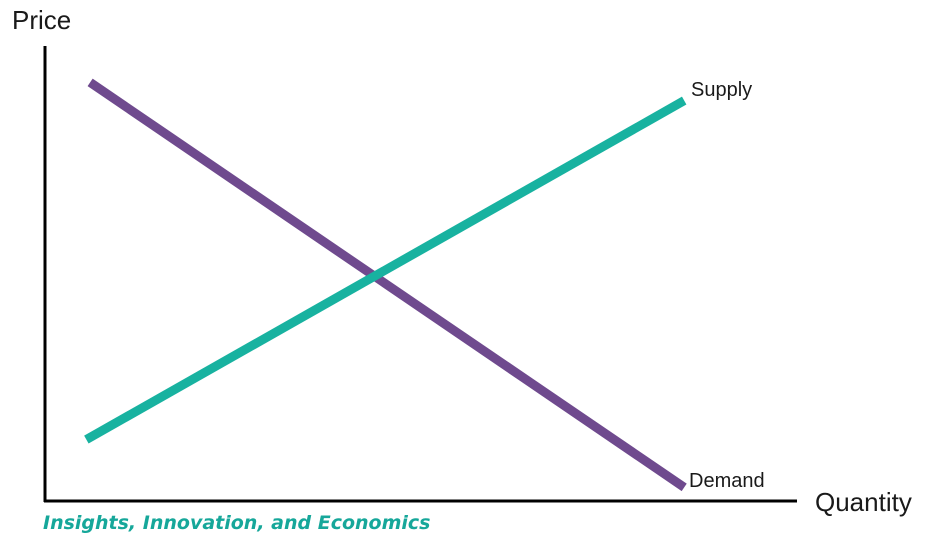 This screenshot has width=946, height=545. I want to click on y-axis-label: Price, so click(41, 20).